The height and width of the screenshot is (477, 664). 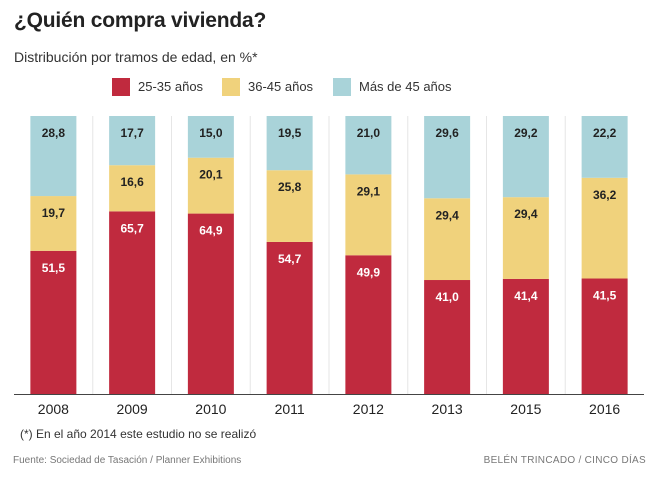 I want to click on data-label-2008-25-35: 51,5, so click(x=54, y=268).